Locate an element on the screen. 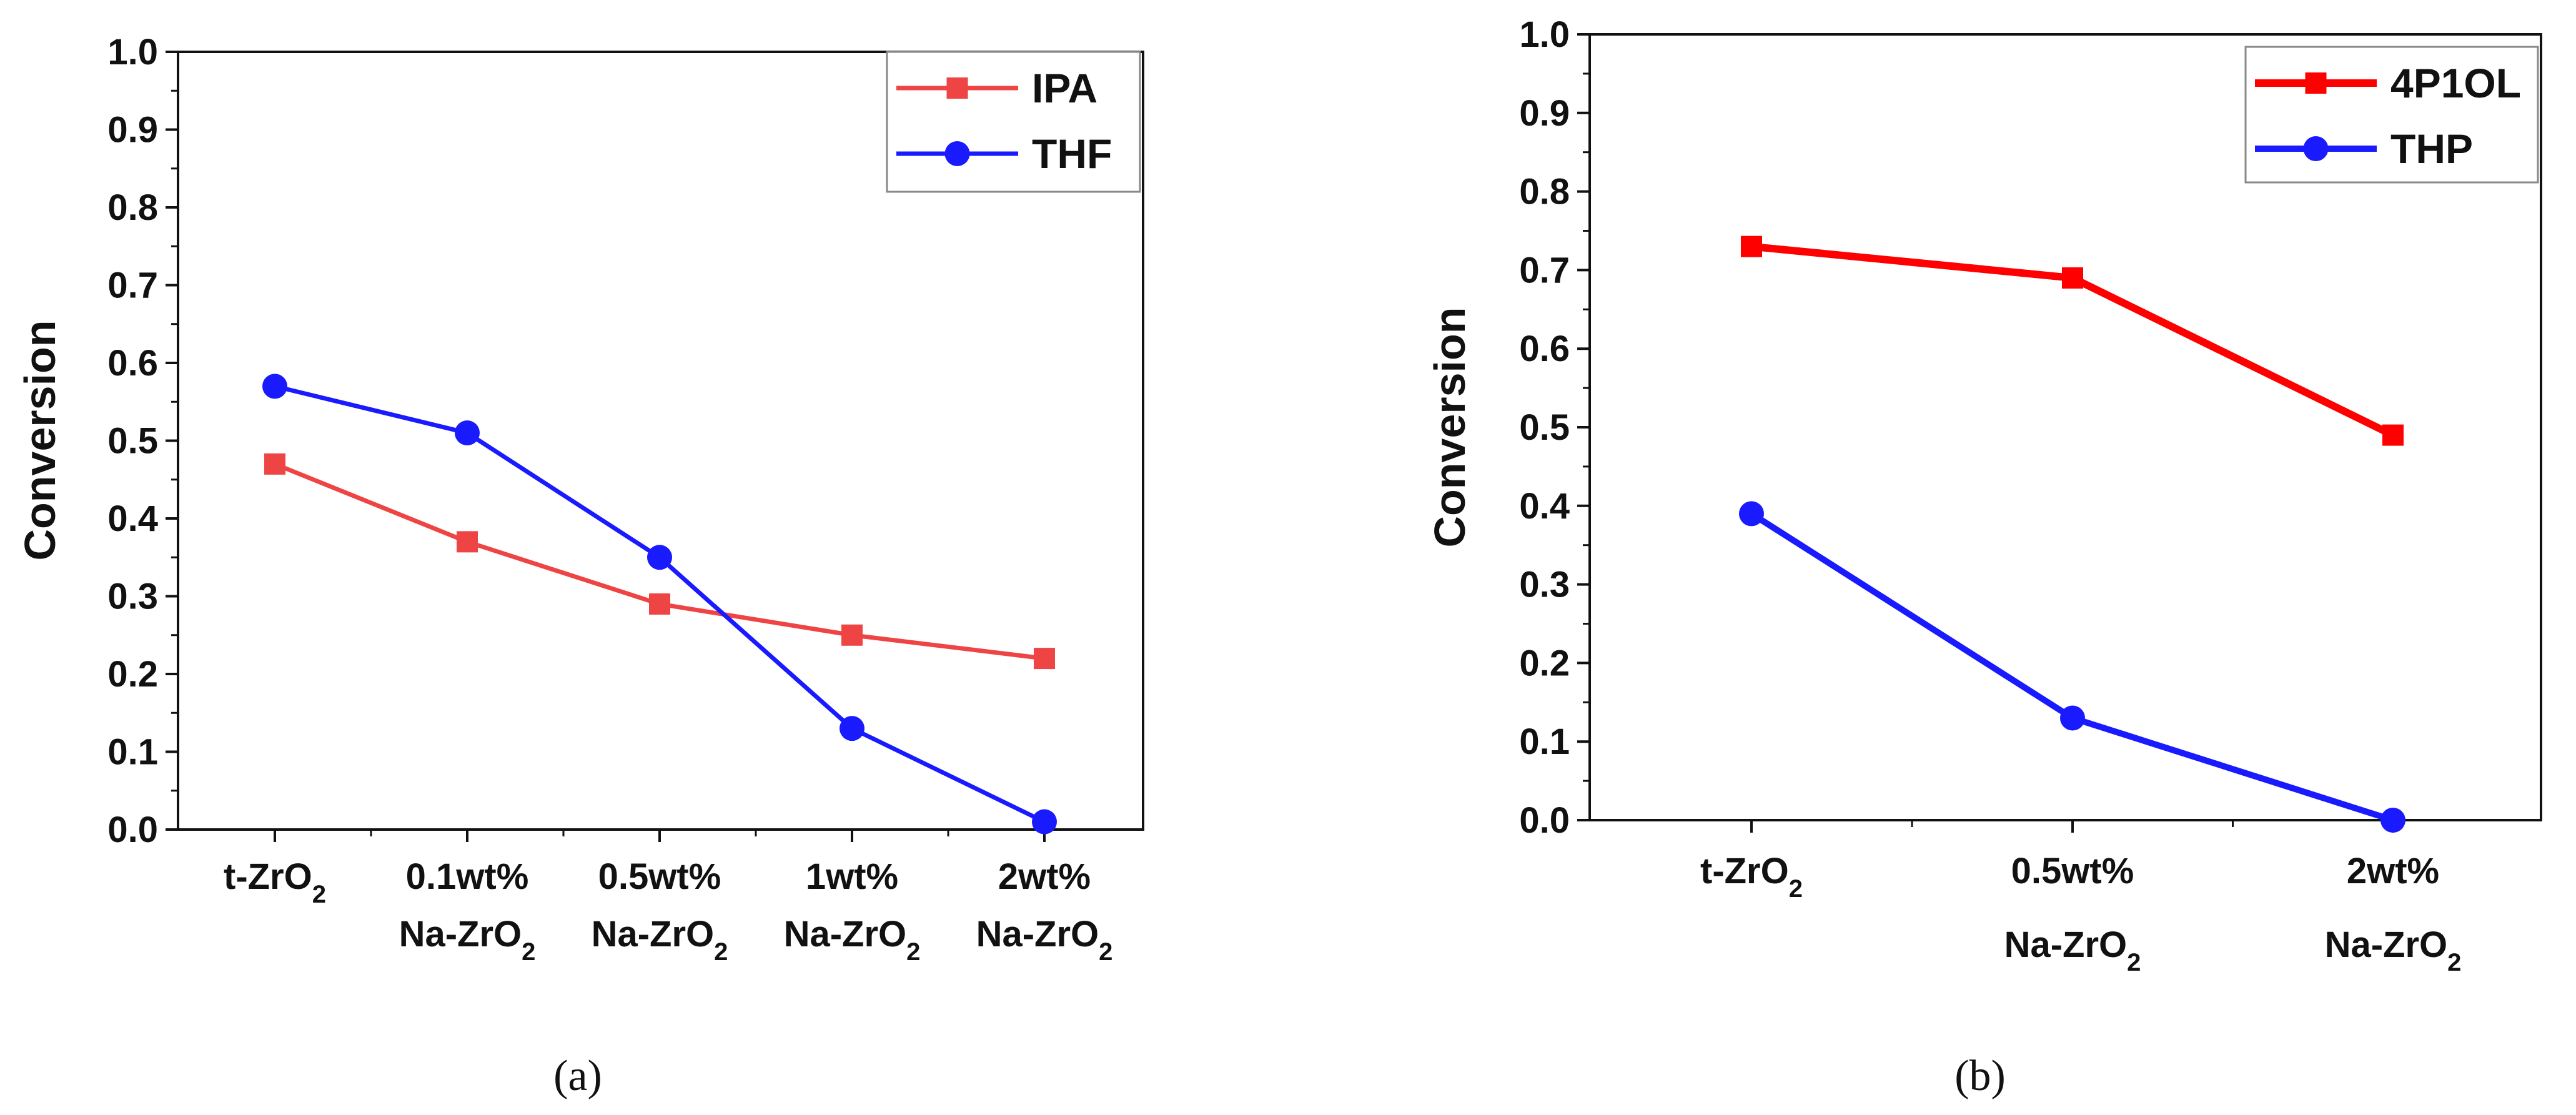 The image size is (2576, 1115). panel-b-y-tick-label: 0.1 is located at coordinates (1544, 741).